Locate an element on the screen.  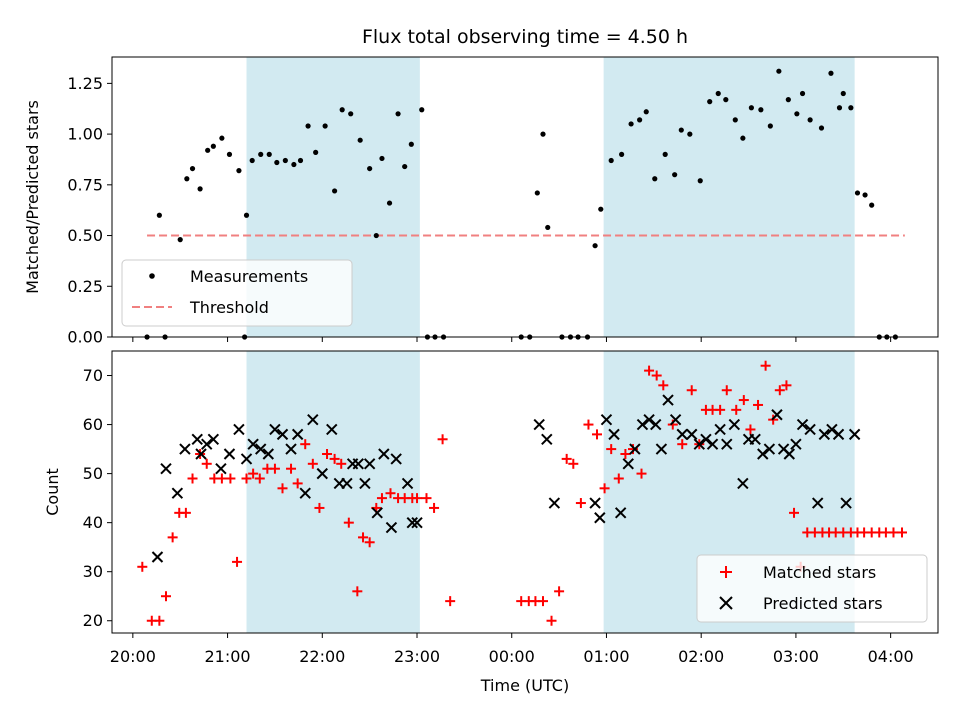
x-tick-label: 20:00 is located at coordinates (133, 656).